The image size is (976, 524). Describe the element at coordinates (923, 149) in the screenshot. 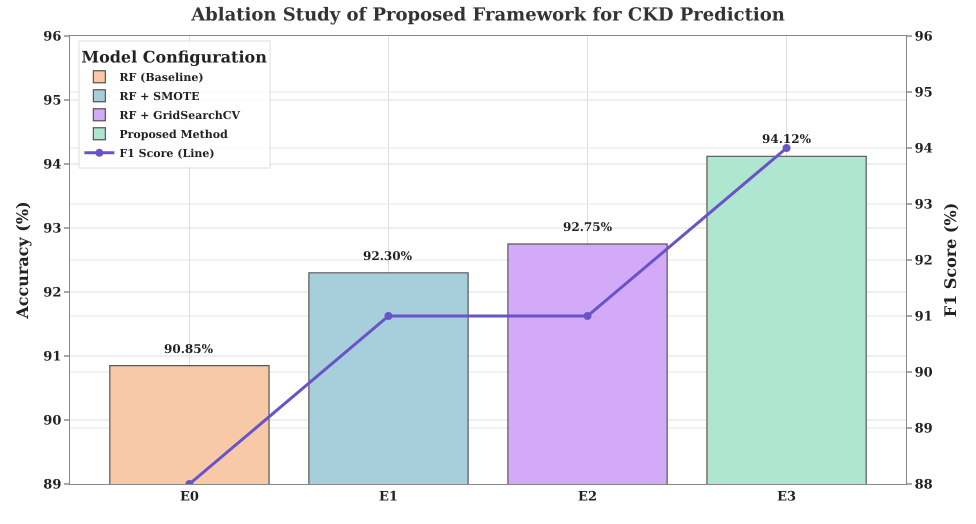

I see `y2-tick-label: 94` at that location.